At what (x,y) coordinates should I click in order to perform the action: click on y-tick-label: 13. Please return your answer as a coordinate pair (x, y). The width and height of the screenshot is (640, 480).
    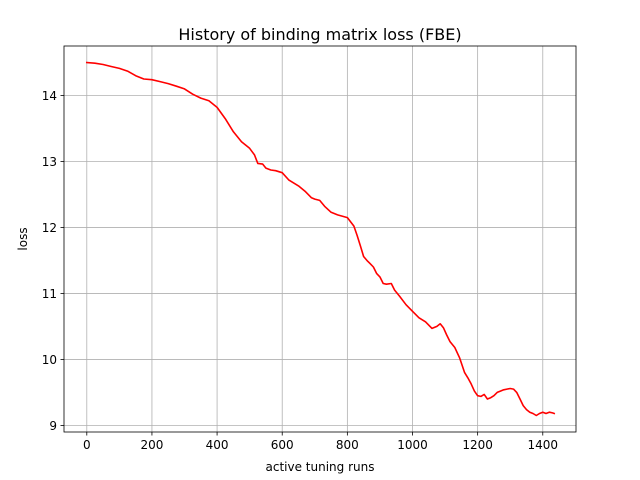
    Looking at the image, I should click on (49, 162).